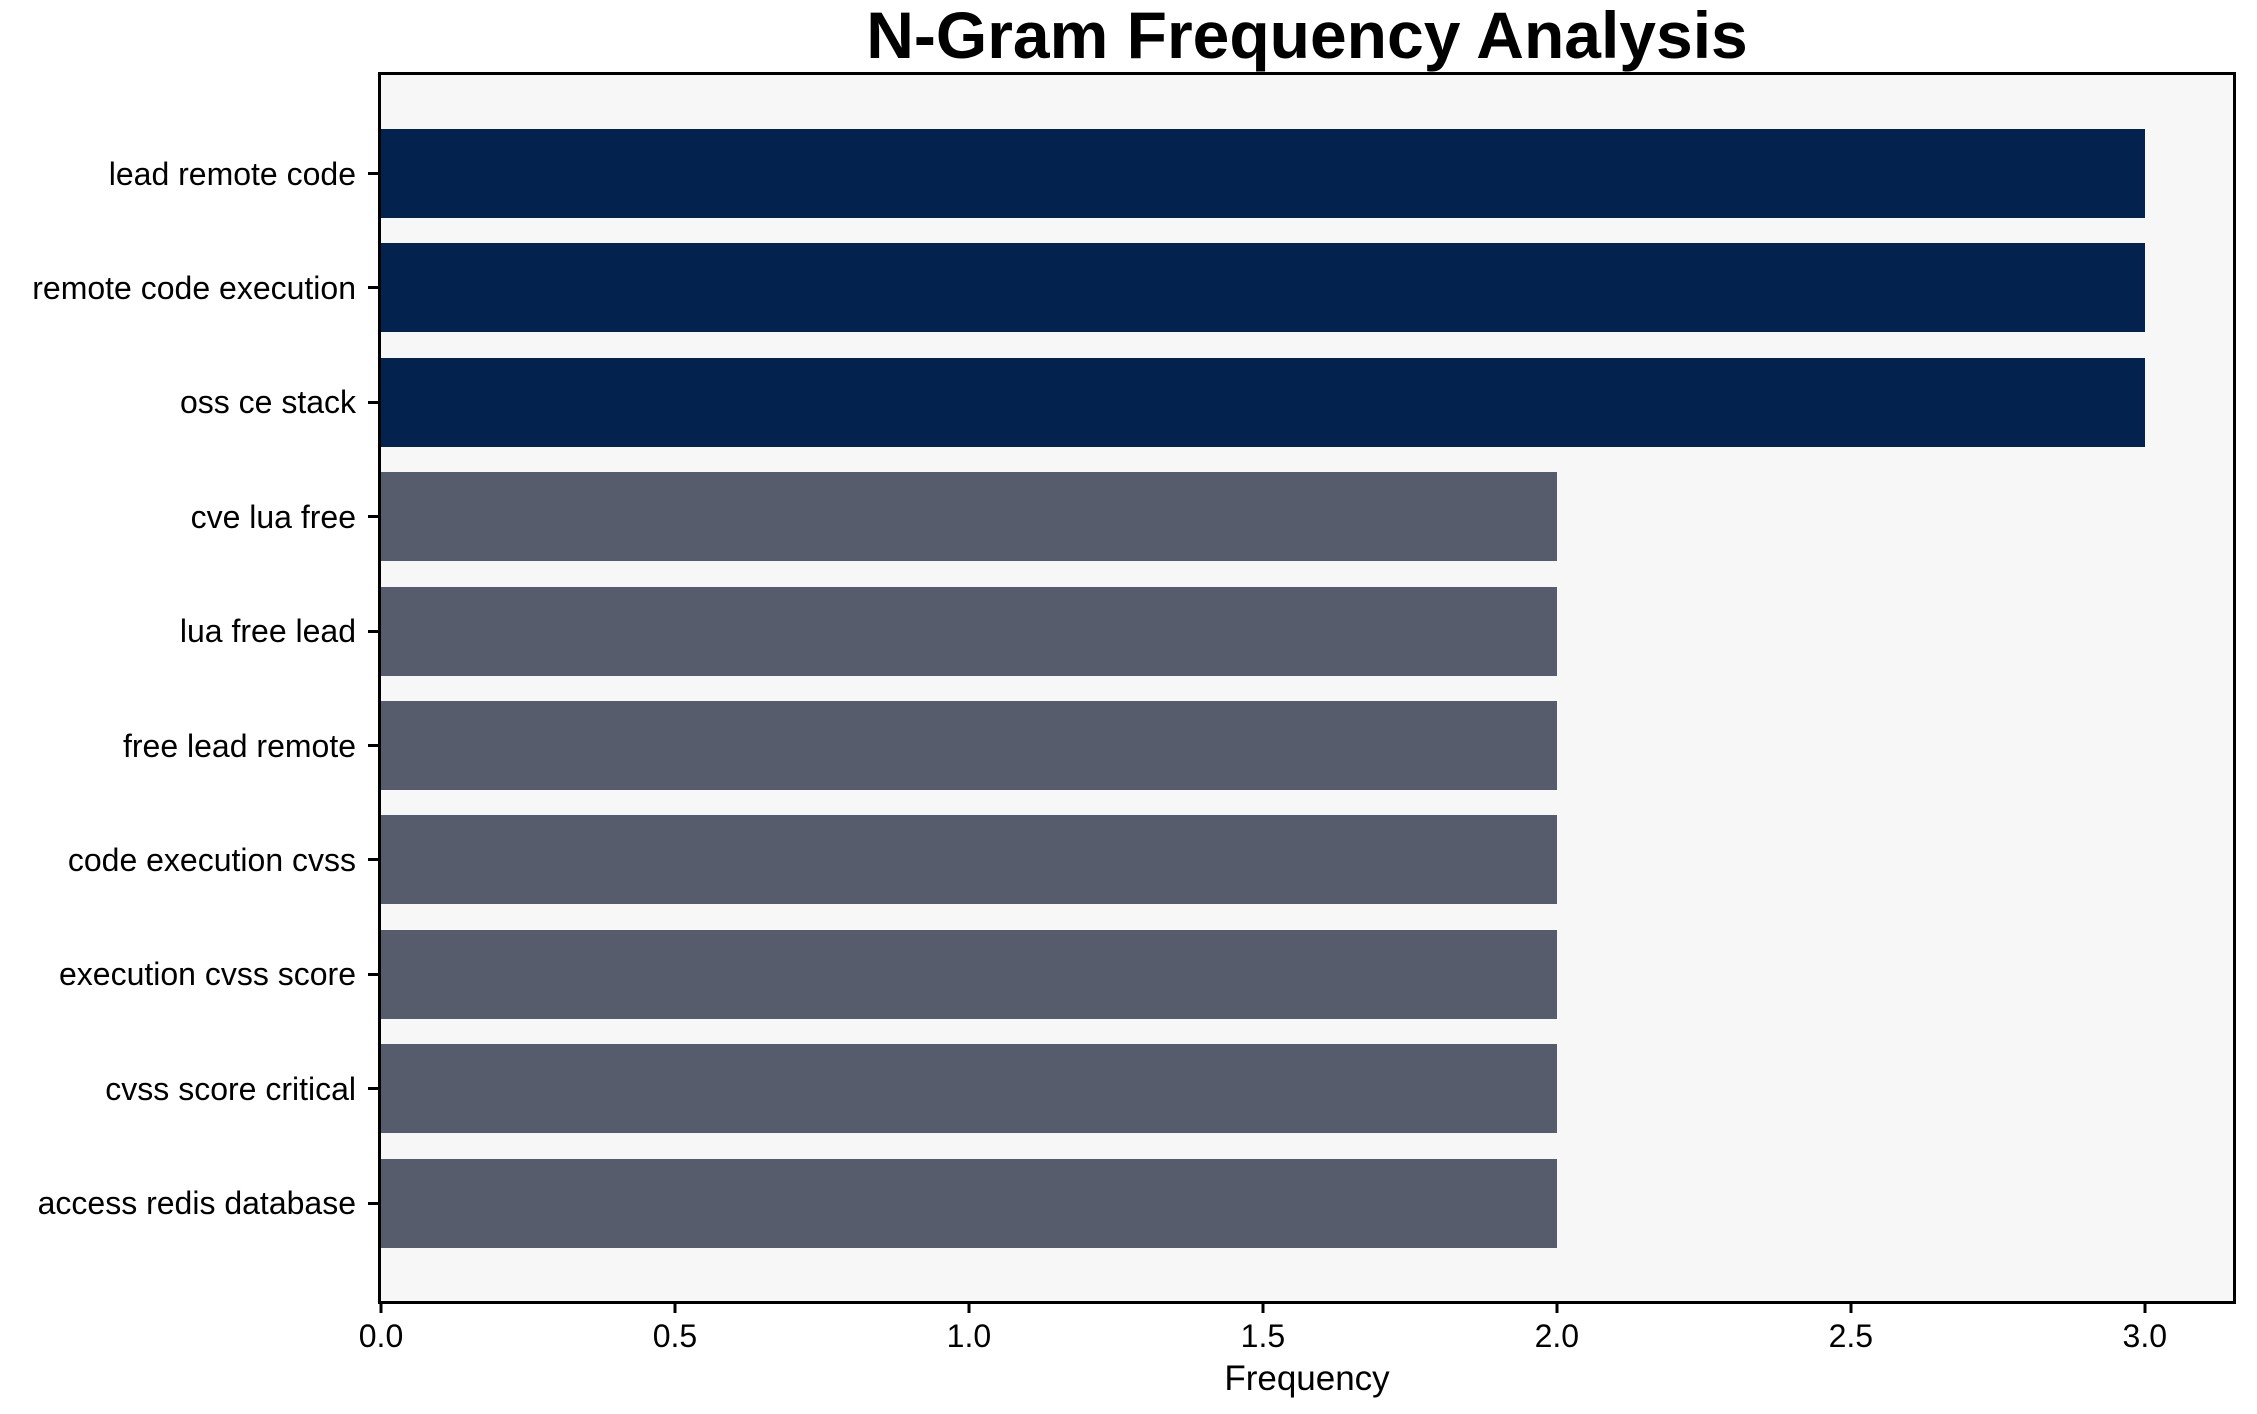 Image resolution: width=2257 pixels, height=1414 pixels. What do you see at coordinates (267, 631) in the screenshot?
I see `y-tick-label: lua free lead` at bounding box center [267, 631].